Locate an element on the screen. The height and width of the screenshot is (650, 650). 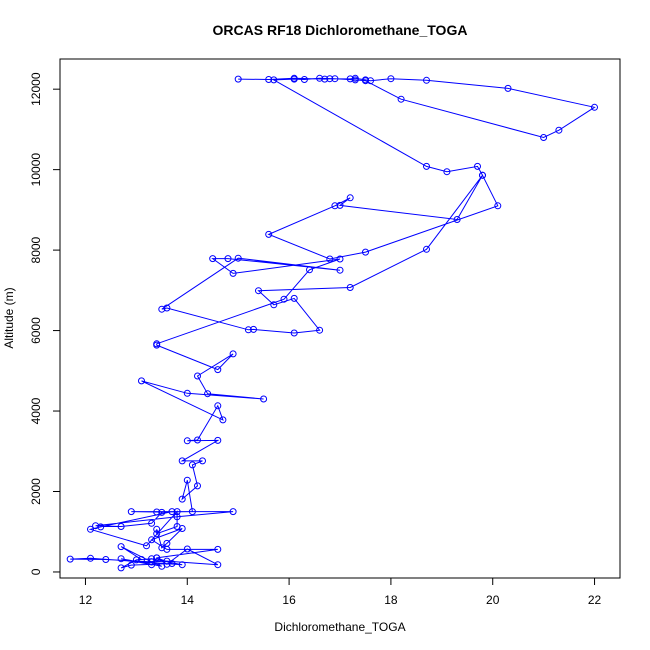
y-tick-label: 0 is located at coordinates (36, 571).